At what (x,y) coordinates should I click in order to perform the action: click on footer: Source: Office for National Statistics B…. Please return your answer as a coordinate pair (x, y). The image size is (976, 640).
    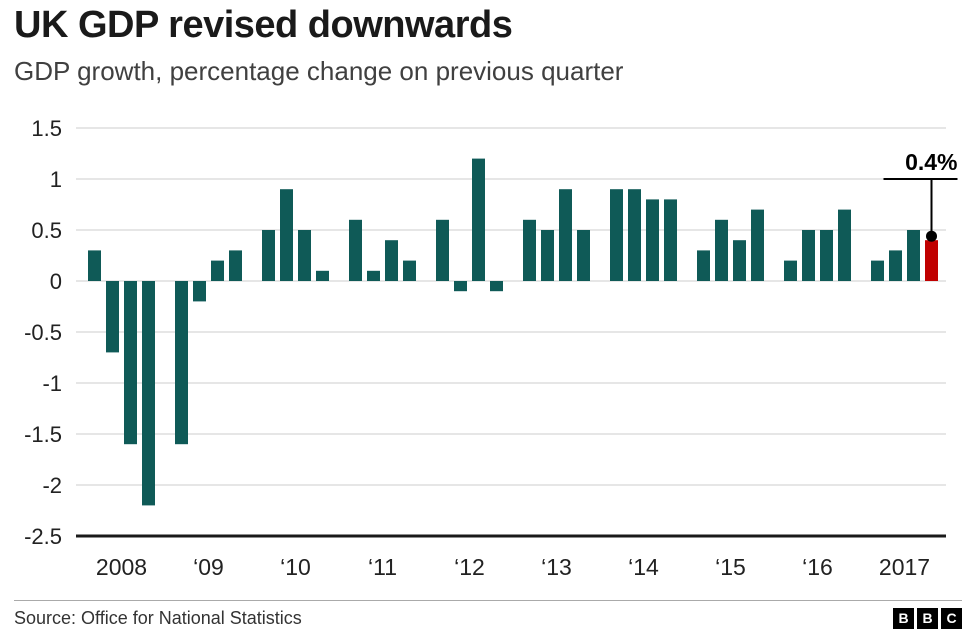
    Looking at the image, I should click on (488, 618).